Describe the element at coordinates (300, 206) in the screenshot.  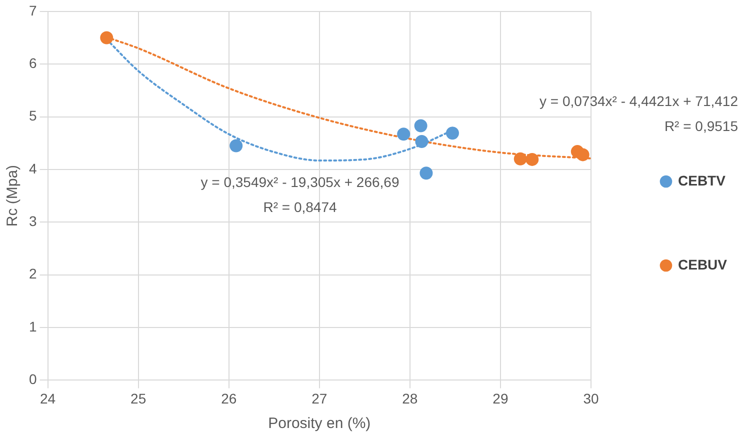
I see `annotation: R² = 0,8474` at that location.